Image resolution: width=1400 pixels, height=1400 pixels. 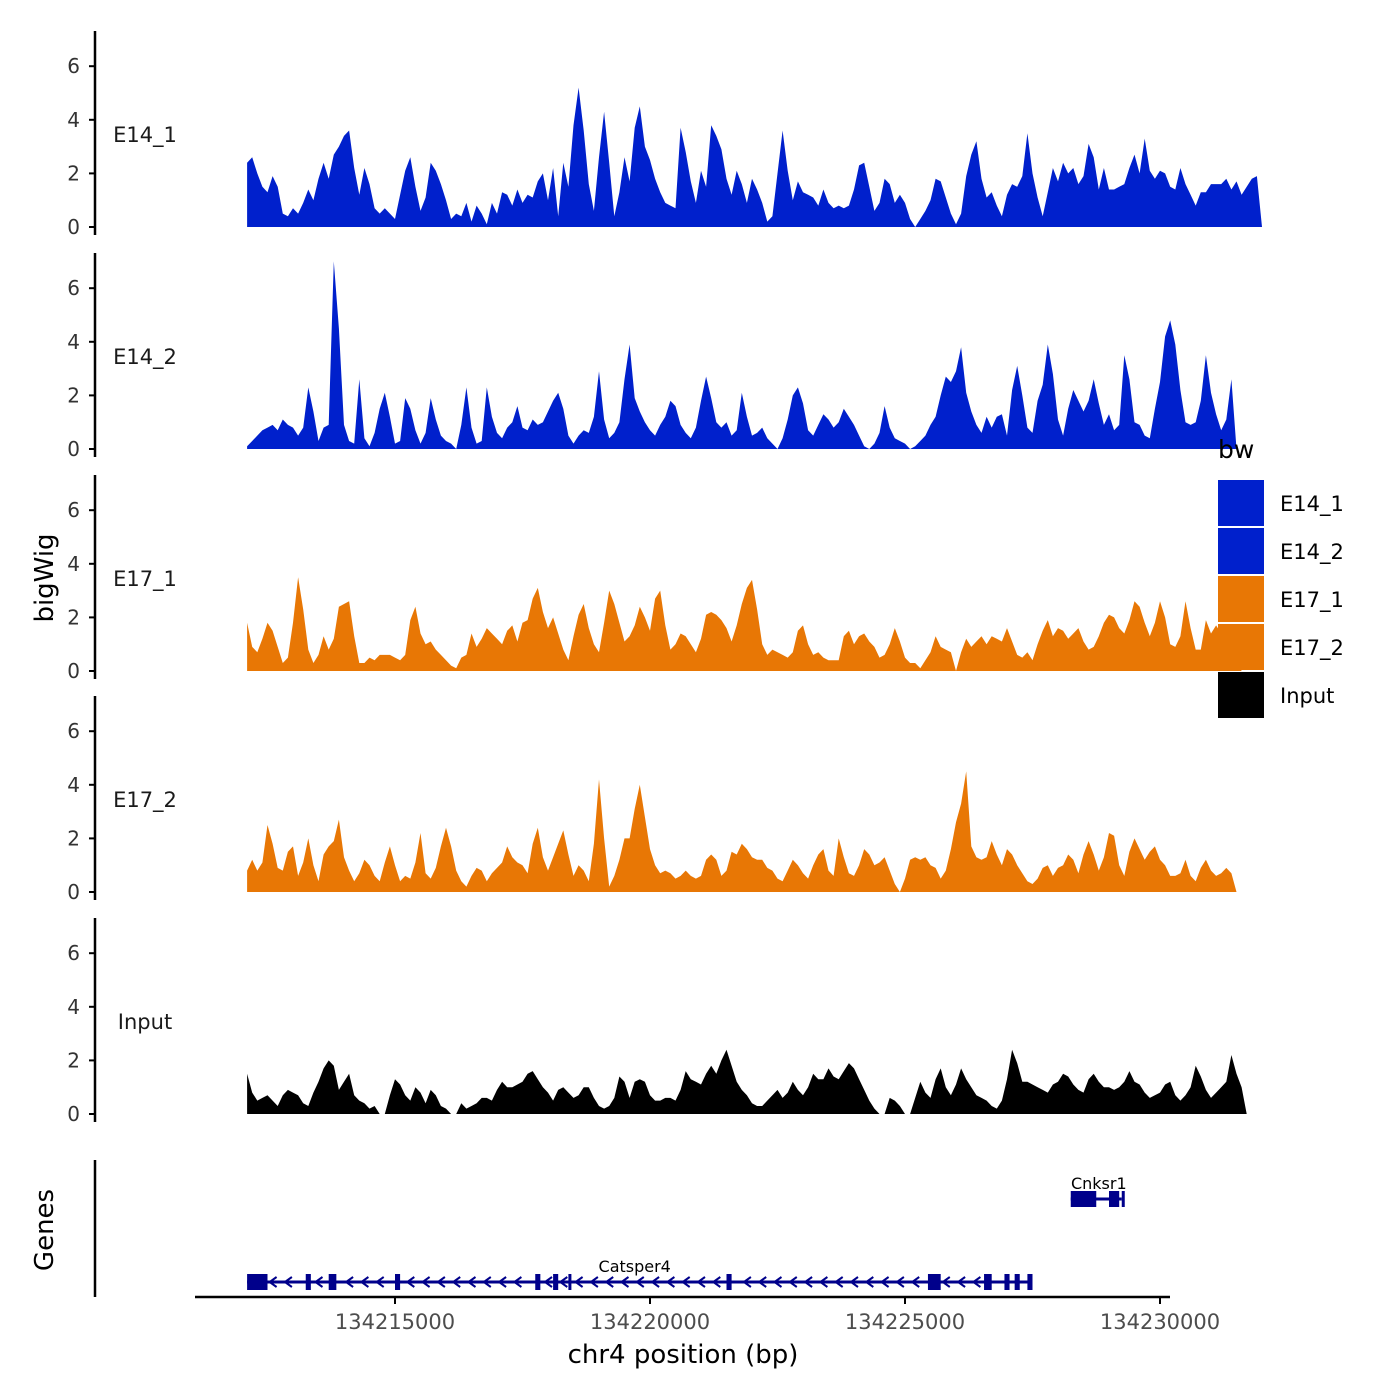 I want to click on track-E17_2: 0 2 4 6 E17_2, so click(x=652, y=800).